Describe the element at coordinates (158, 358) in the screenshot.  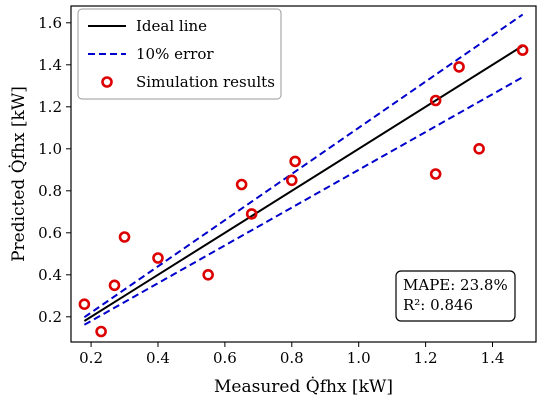
I see `x-tick-label: 0.4` at that location.